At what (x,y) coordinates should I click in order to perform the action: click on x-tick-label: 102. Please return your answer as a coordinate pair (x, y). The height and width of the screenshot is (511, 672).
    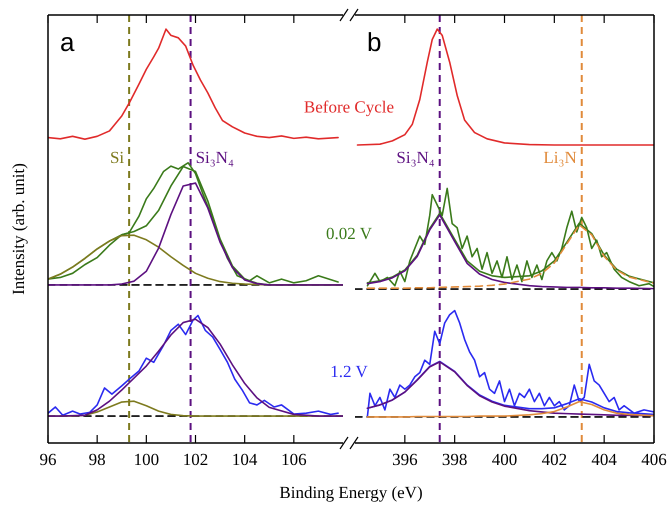
    Looking at the image, I should click on (195, 459).